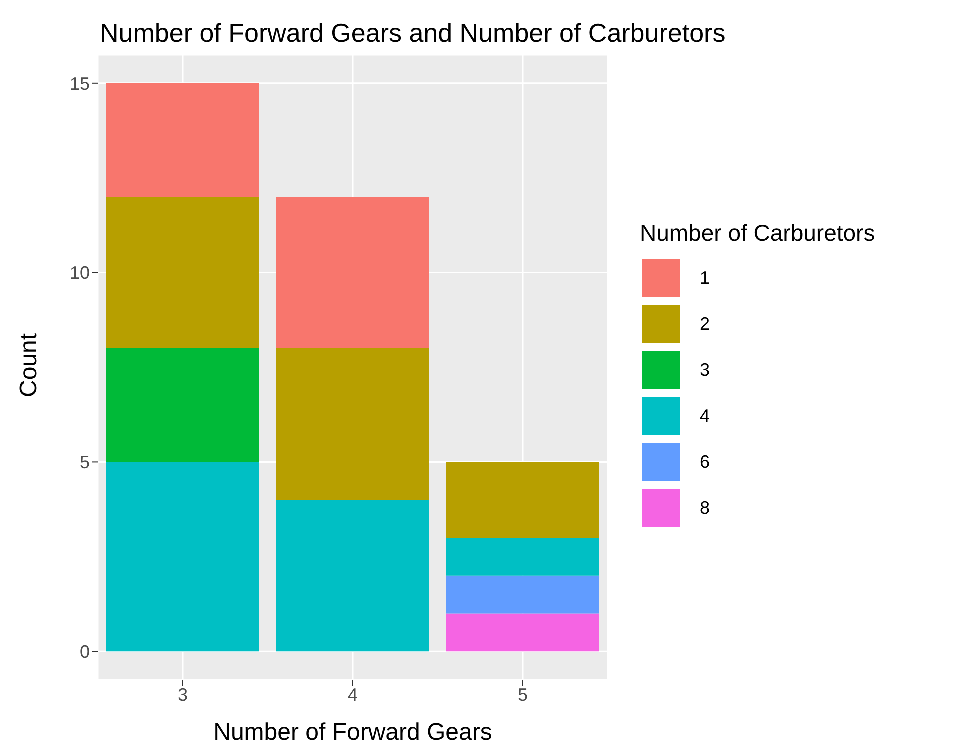 The image size is (964, 755). I want to click on y-tick-label: 10, so click(80, 273).